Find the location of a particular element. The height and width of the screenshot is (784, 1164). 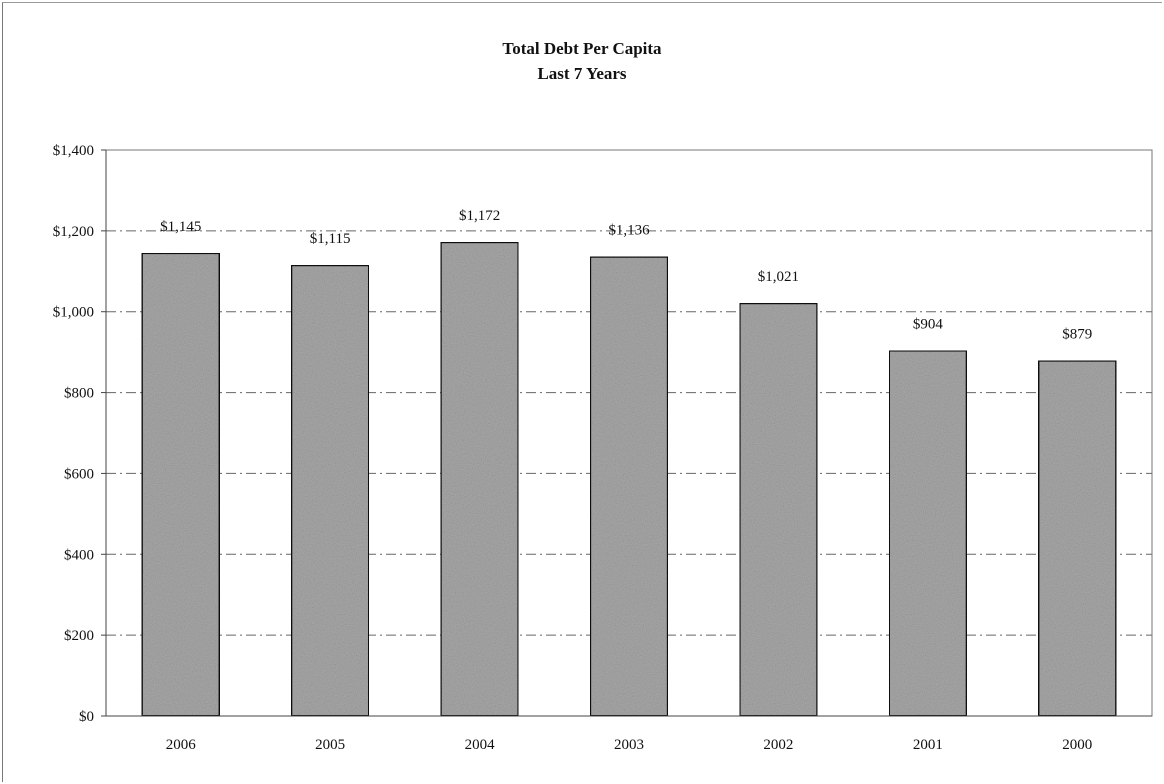

y-tick-label: $200 is located at coordinates (79, 636).